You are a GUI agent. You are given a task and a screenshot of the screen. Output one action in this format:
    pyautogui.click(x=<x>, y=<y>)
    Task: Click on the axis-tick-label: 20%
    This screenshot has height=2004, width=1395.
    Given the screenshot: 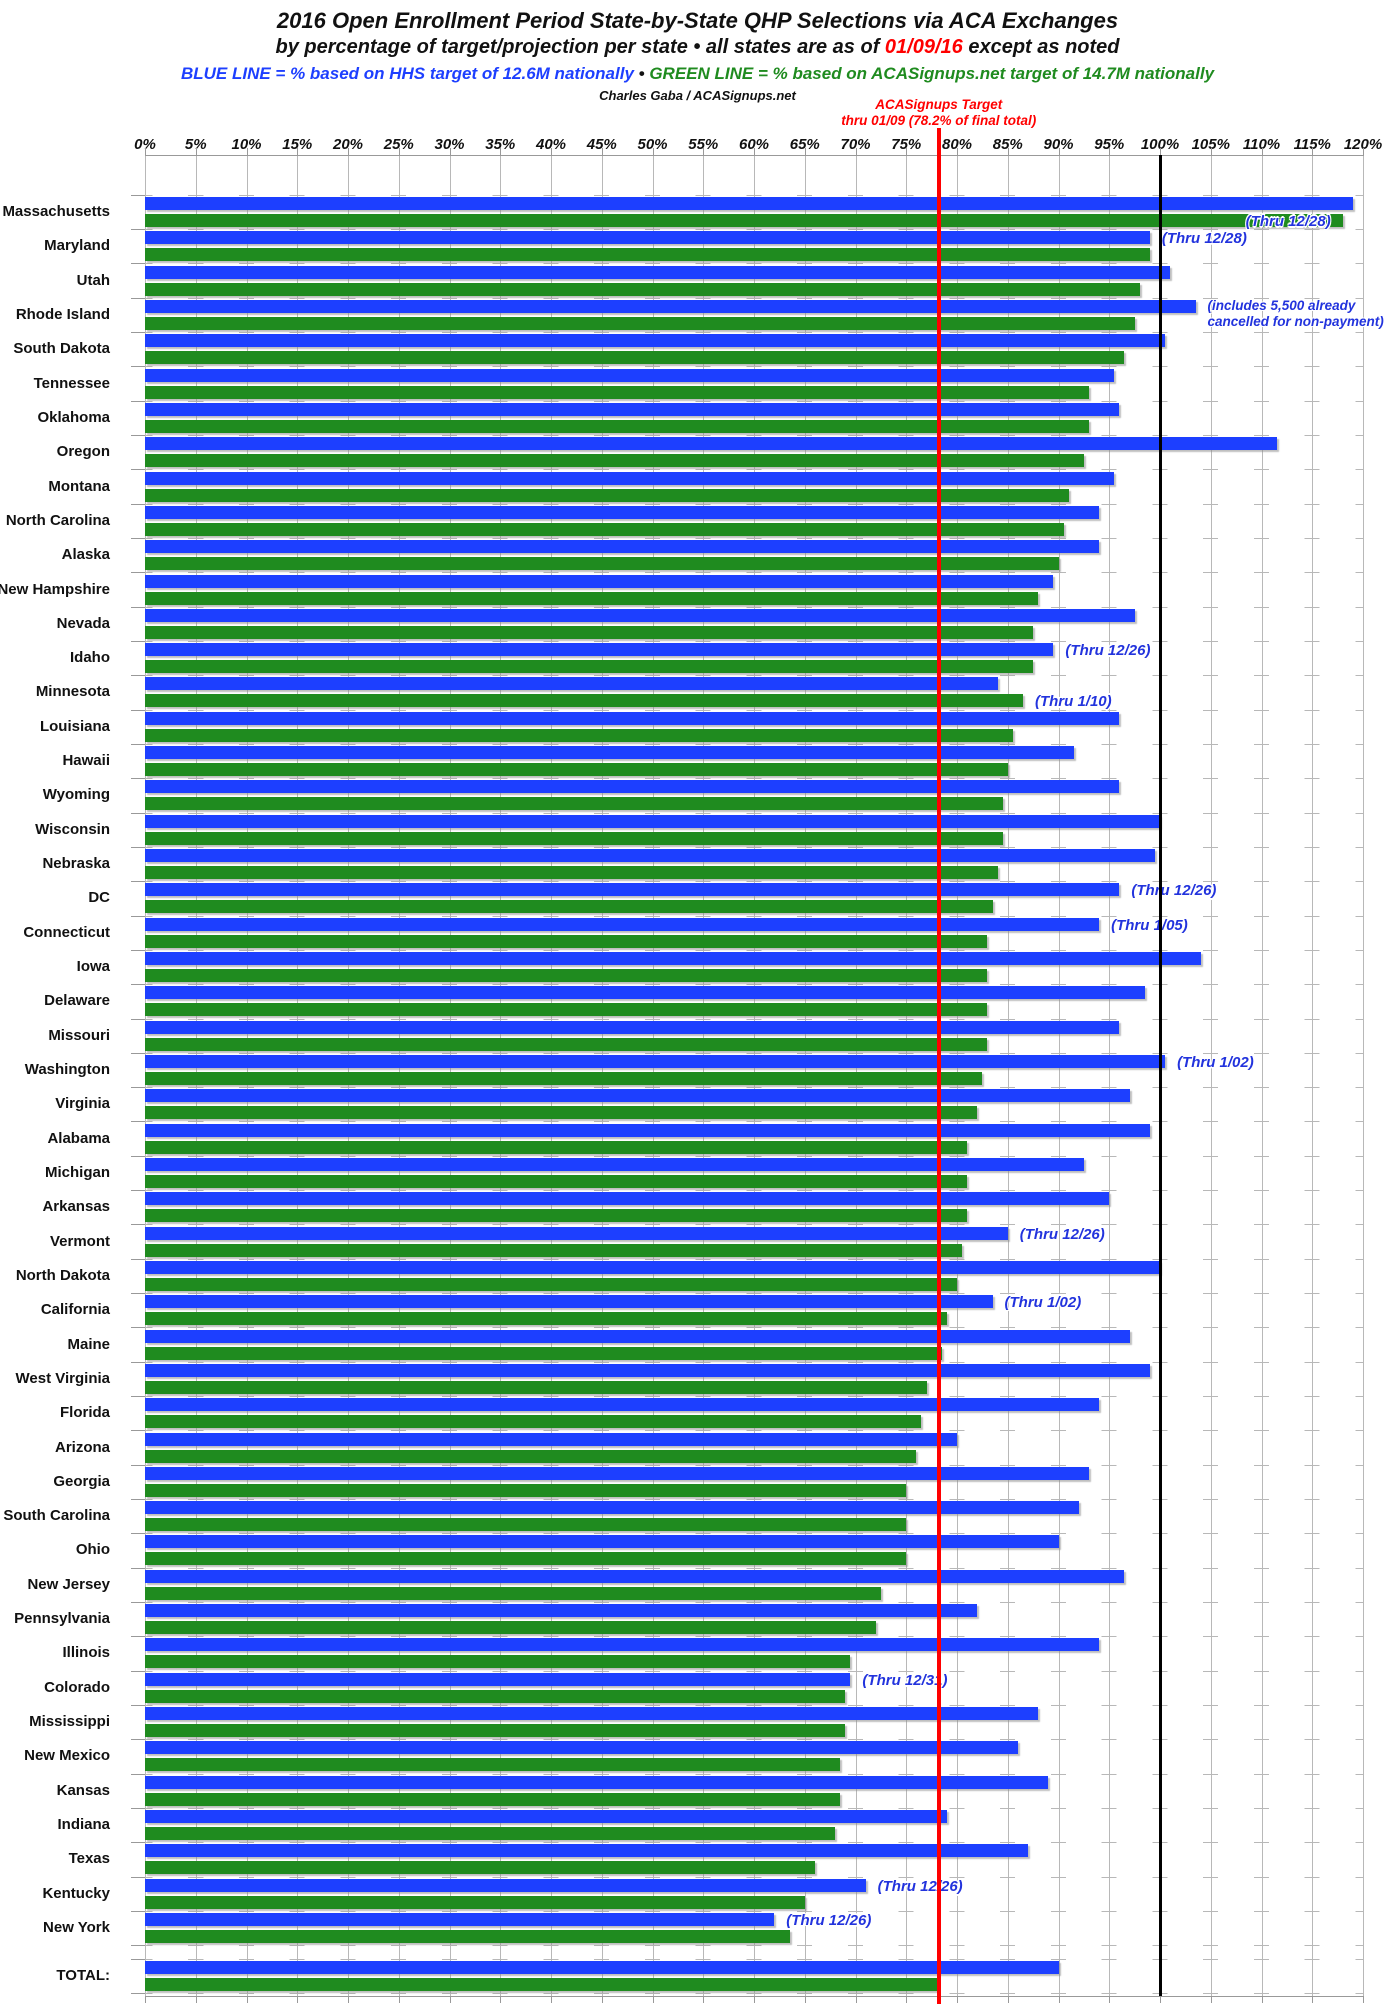 What is the action you would take?
    pyautogui.click(x=348, y=144)
    